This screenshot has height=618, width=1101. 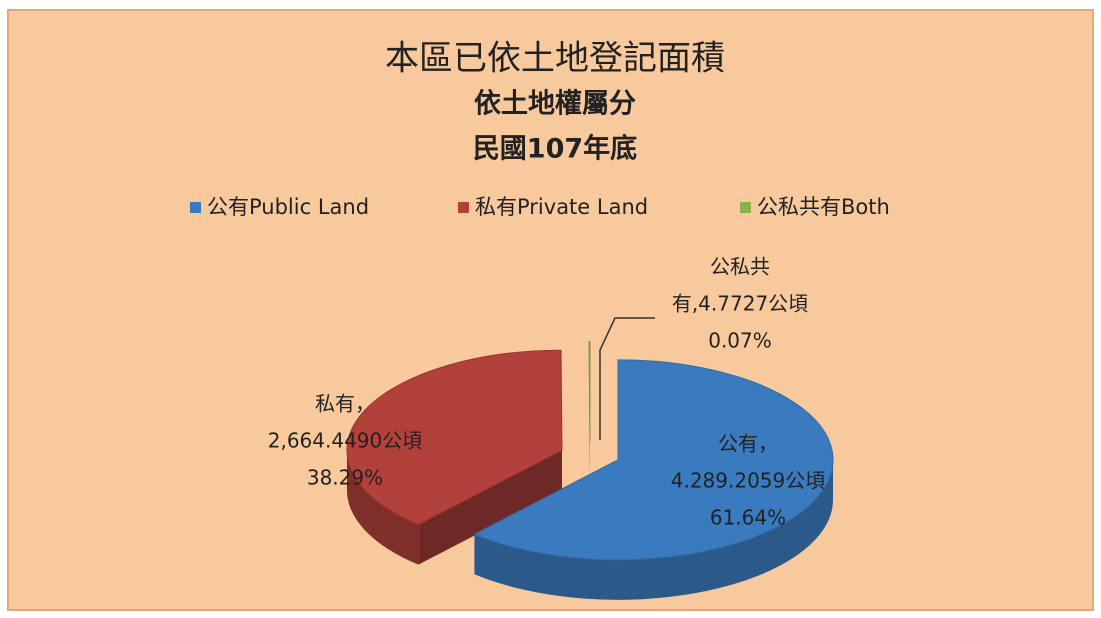 I want to click on legend-label: 公有Public Land, so click(x=288, y=207).